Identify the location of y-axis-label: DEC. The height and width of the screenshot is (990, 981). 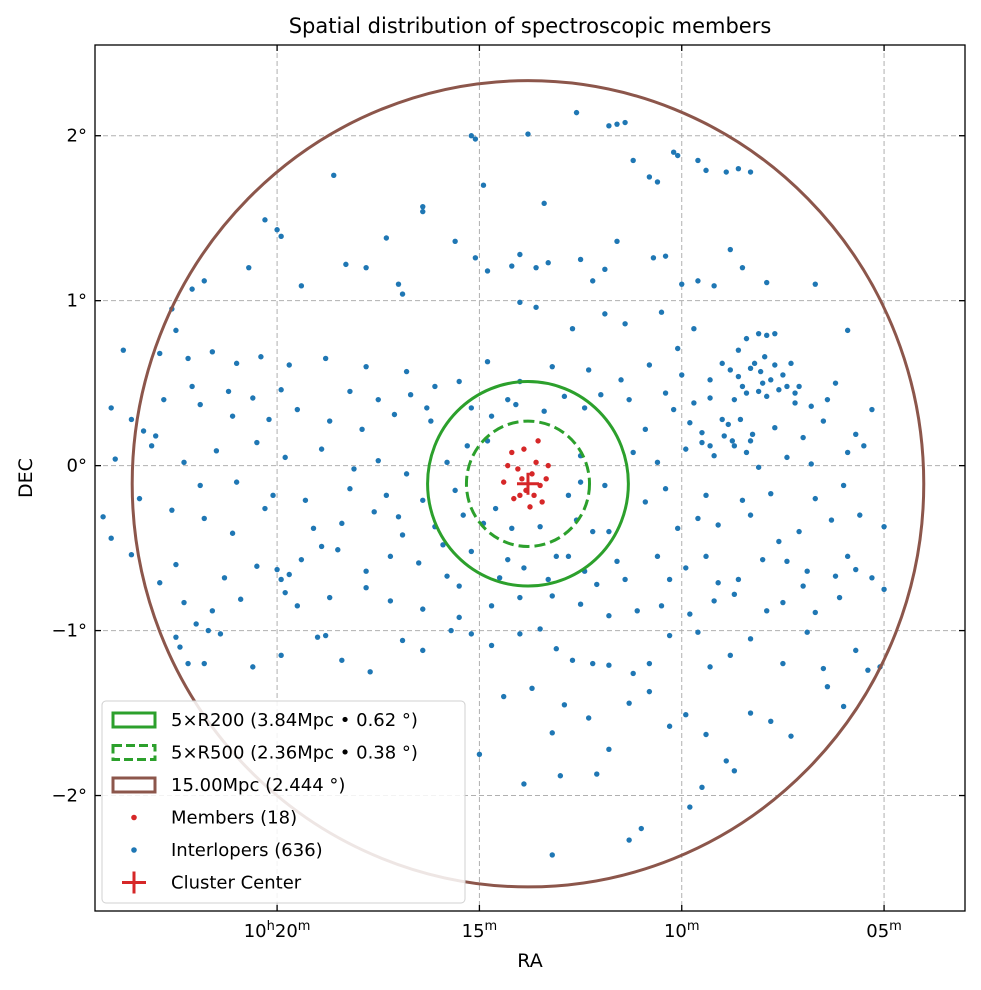
(26, 478).